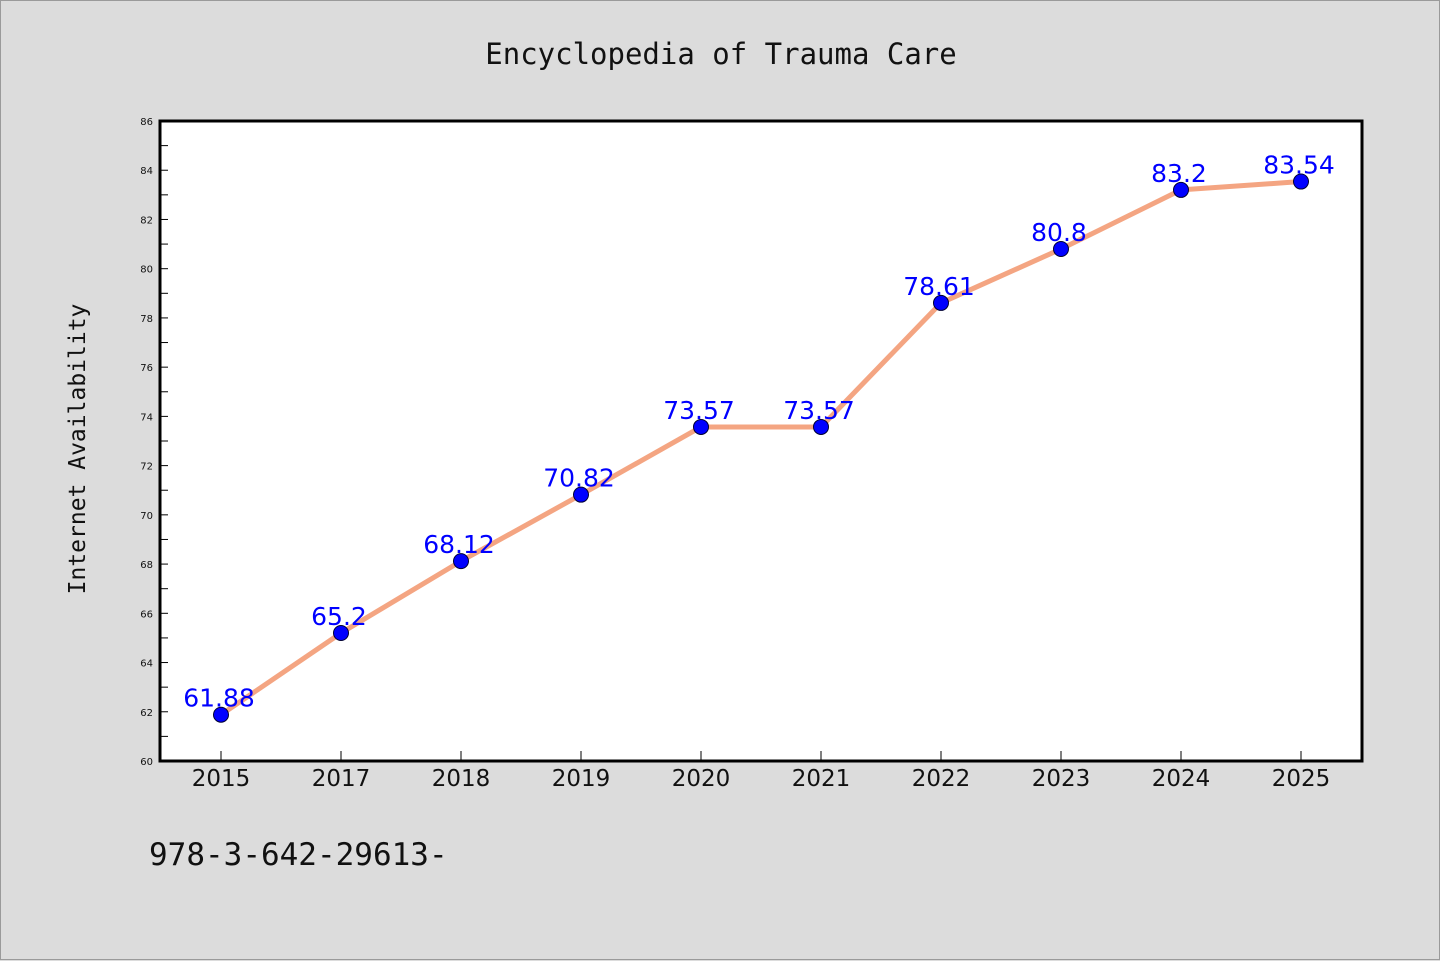 This screenshot has width=1440, height=961. Describe the element at coordinates (461, 779) in the screenshot. I see `x-tick-label: 2018` at that location.